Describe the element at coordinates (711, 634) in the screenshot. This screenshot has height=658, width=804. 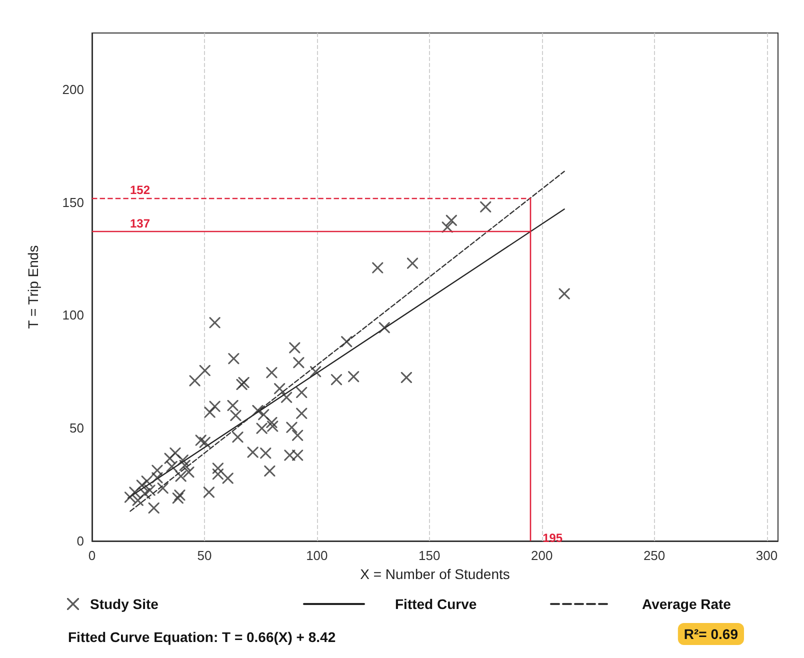
I see `text: R²= 0.69` at that location.